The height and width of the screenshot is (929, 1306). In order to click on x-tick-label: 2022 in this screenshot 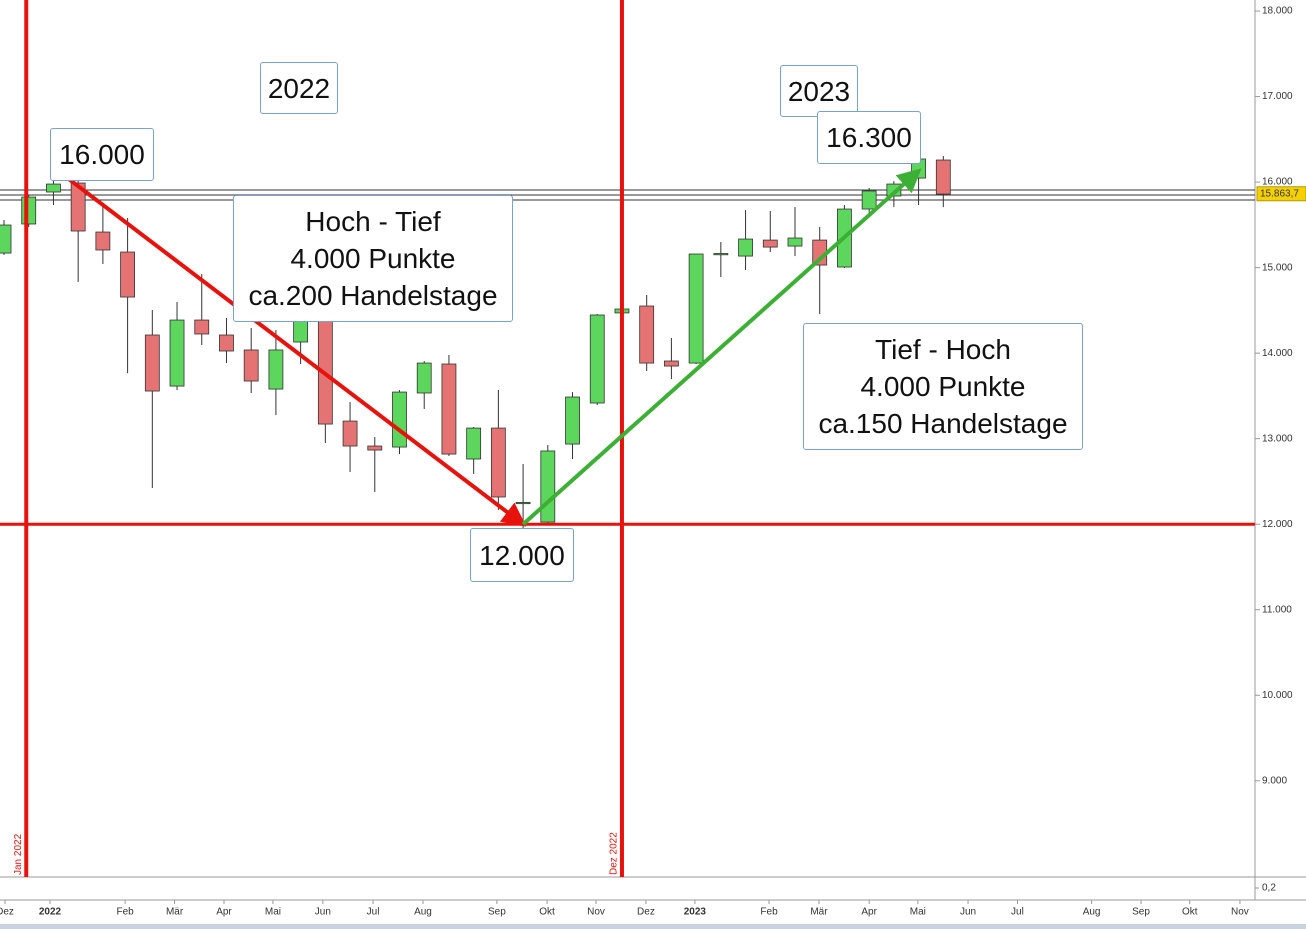, I will do `click(50, 912)`.